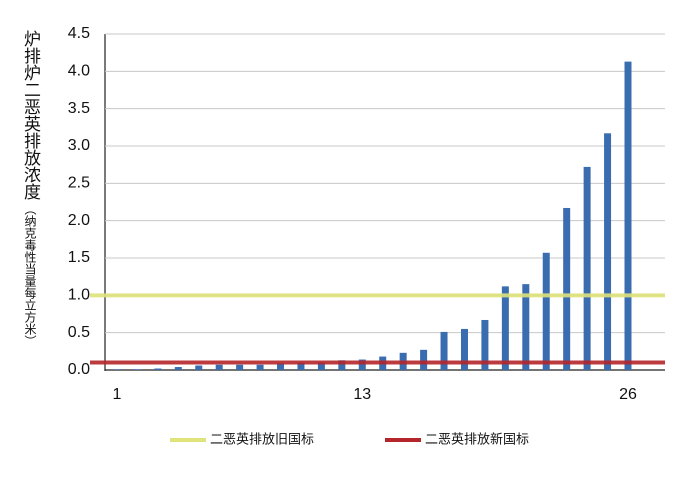 The height and width of the screenshot is (480, 700). I want to click on legend-label: 二恶英排放旧国标, so click(262, 440).